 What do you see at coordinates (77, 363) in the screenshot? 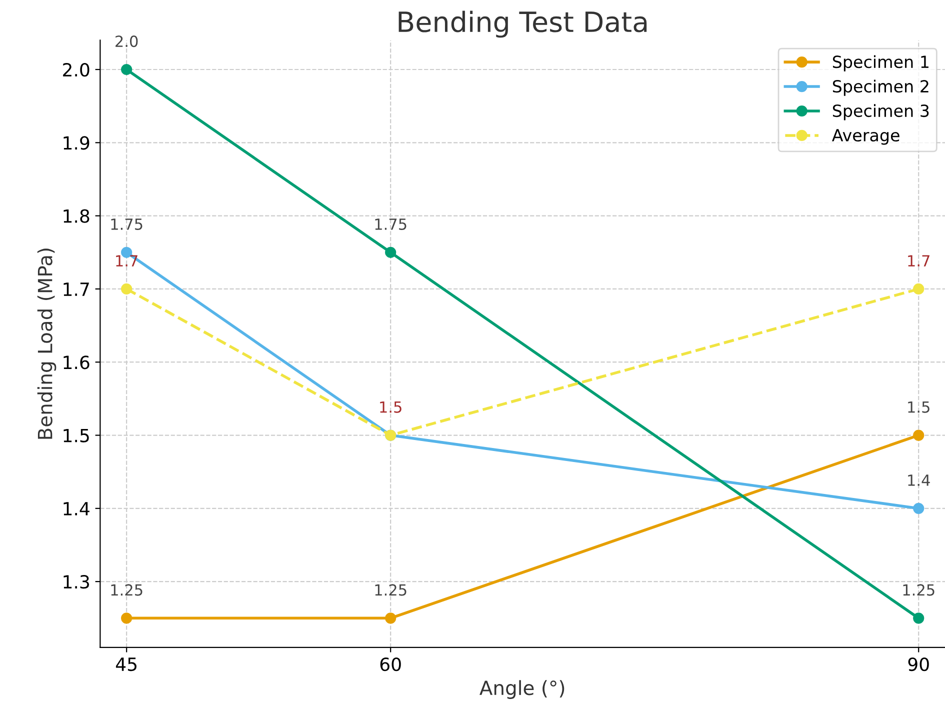
I see `y-tick-label: 1.6` at bounding box center [77, 363].